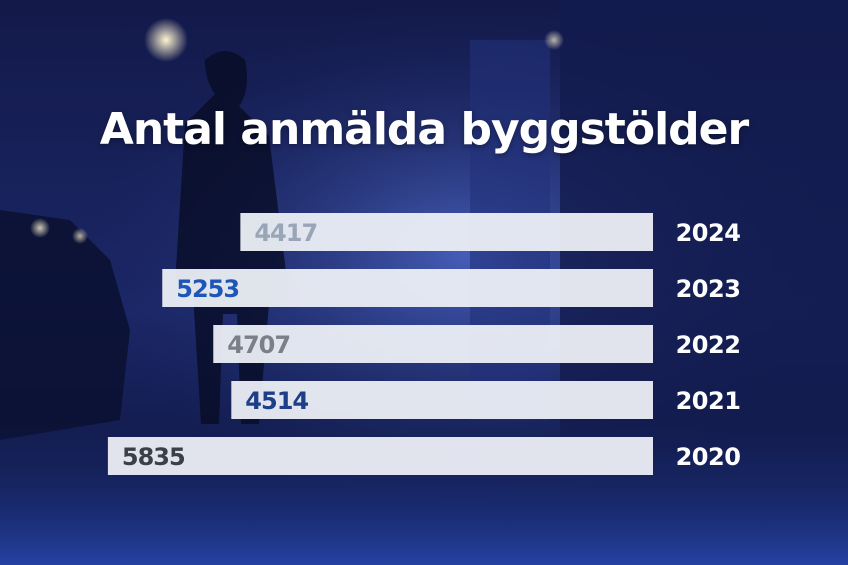  Describe the element at coordinates (446, 232) in the screenshot. I see `bar-2024` at that location.